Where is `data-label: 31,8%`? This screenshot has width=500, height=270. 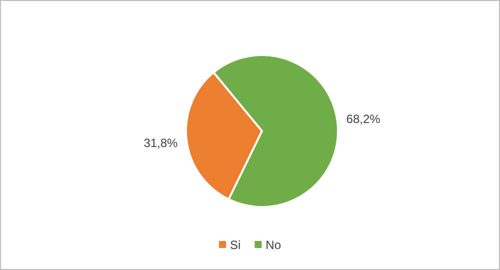
data-label: 31,8% is located at coordinates (161, 143).